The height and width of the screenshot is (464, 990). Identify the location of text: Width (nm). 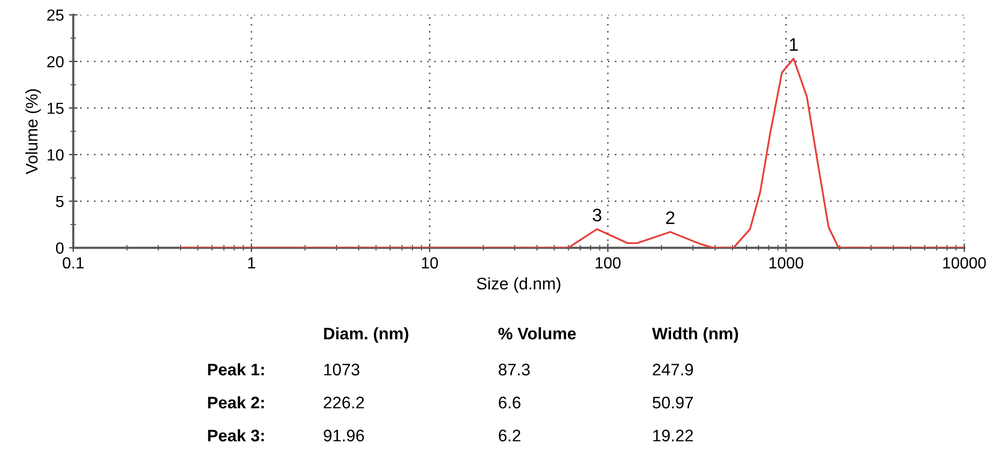
(695, 335).